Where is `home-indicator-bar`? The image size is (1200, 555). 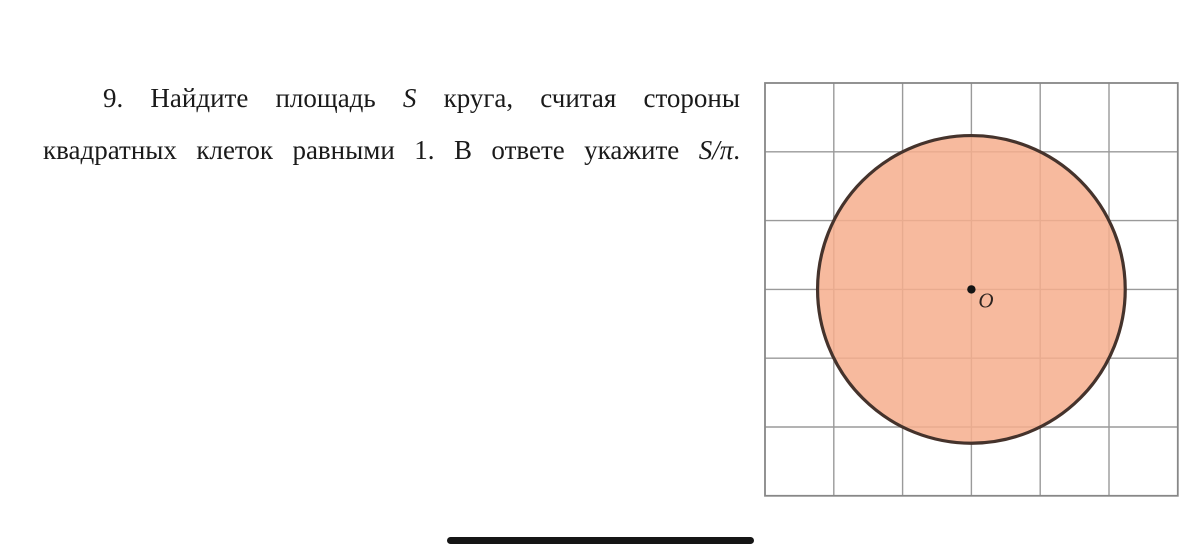 home-indicator-bar is located at coordinates (600, 540).